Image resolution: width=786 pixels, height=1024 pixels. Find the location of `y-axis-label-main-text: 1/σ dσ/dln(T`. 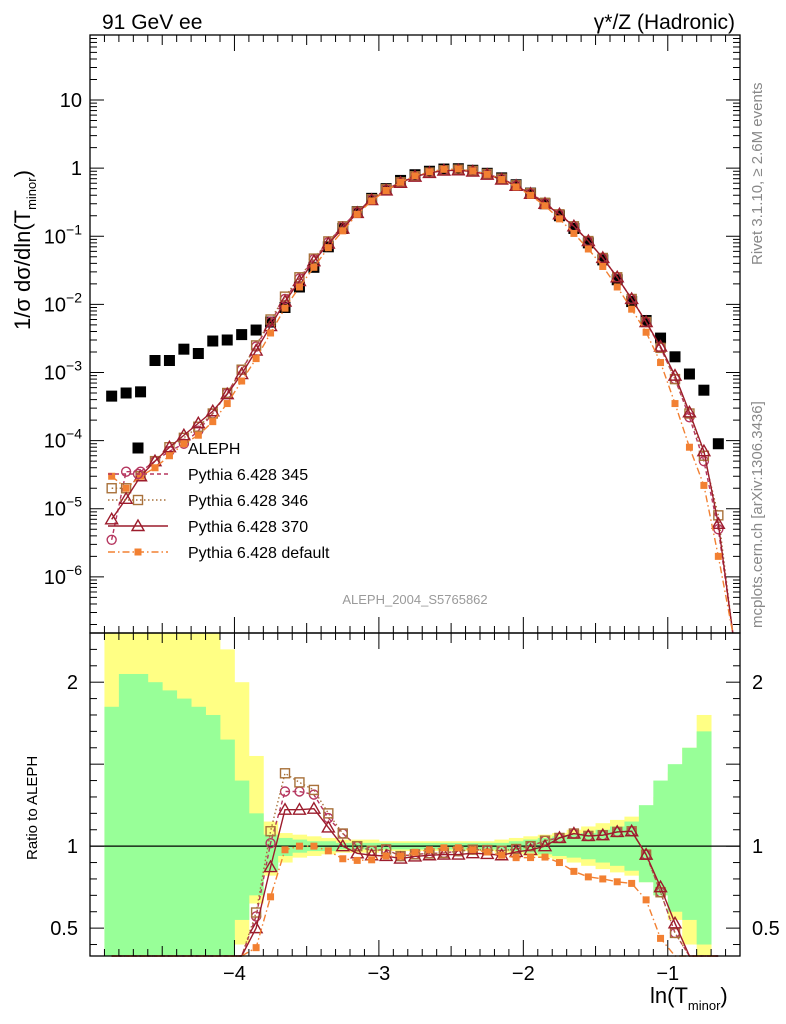

y-axis-label-main-text: 1/σ dσ/dln(T is located at coordinates (22, 270).